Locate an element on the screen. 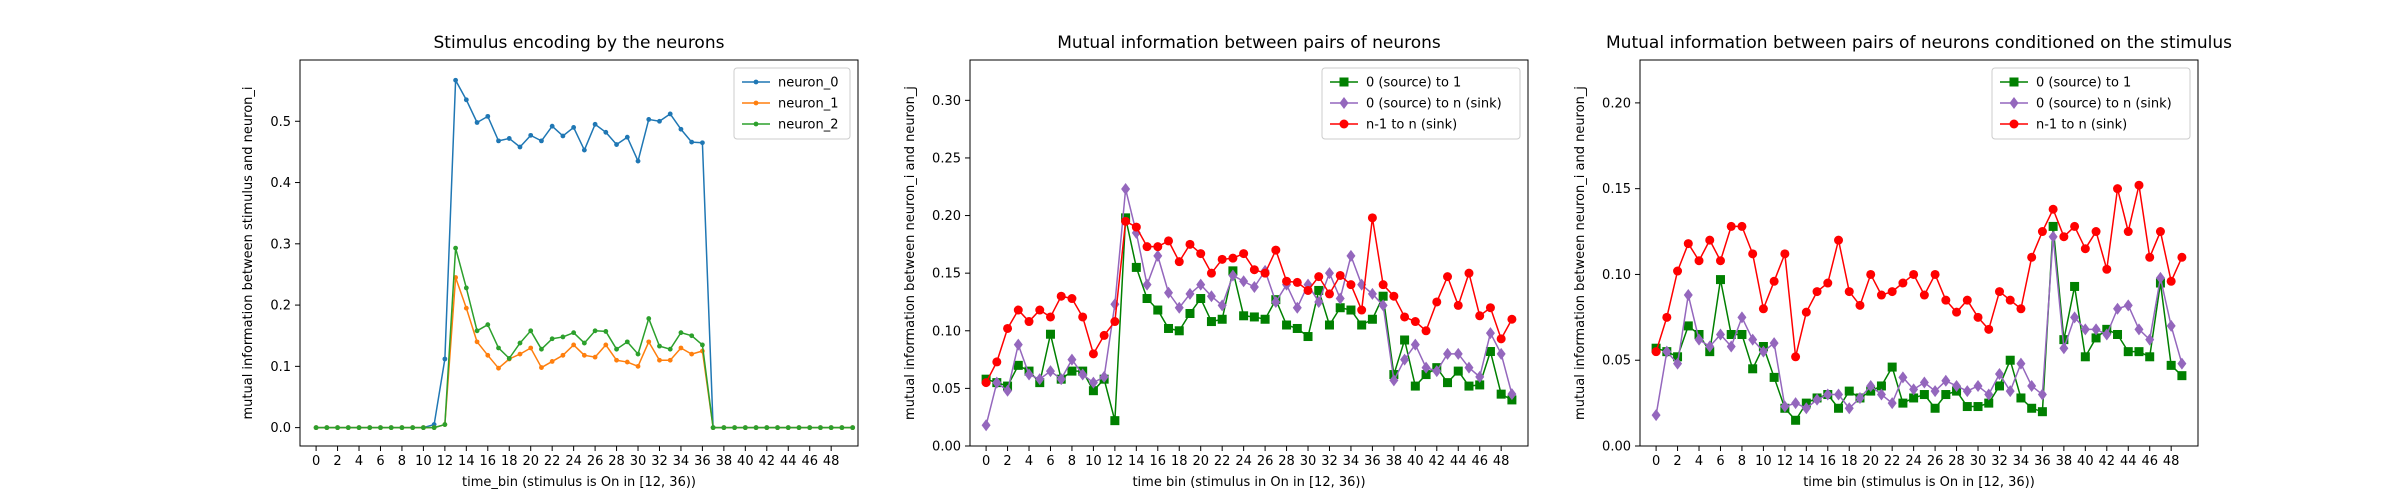 The height and width of the screenshot is (500, 2400). x-axis-label: time bin (stimulus is On in [12, 36)) is located at coordinates (1919, 482).